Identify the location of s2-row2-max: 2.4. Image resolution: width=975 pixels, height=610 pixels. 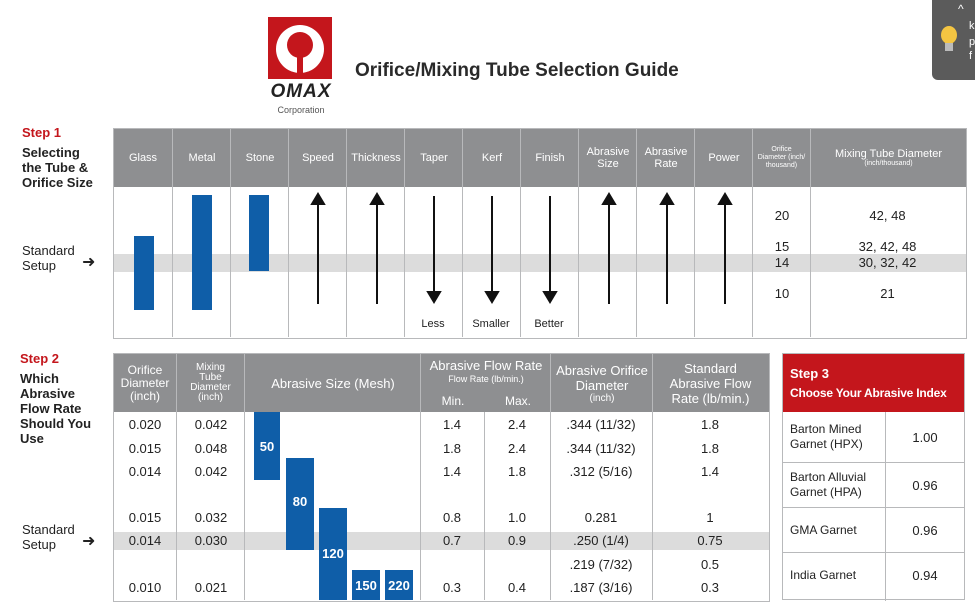
(517, 448).